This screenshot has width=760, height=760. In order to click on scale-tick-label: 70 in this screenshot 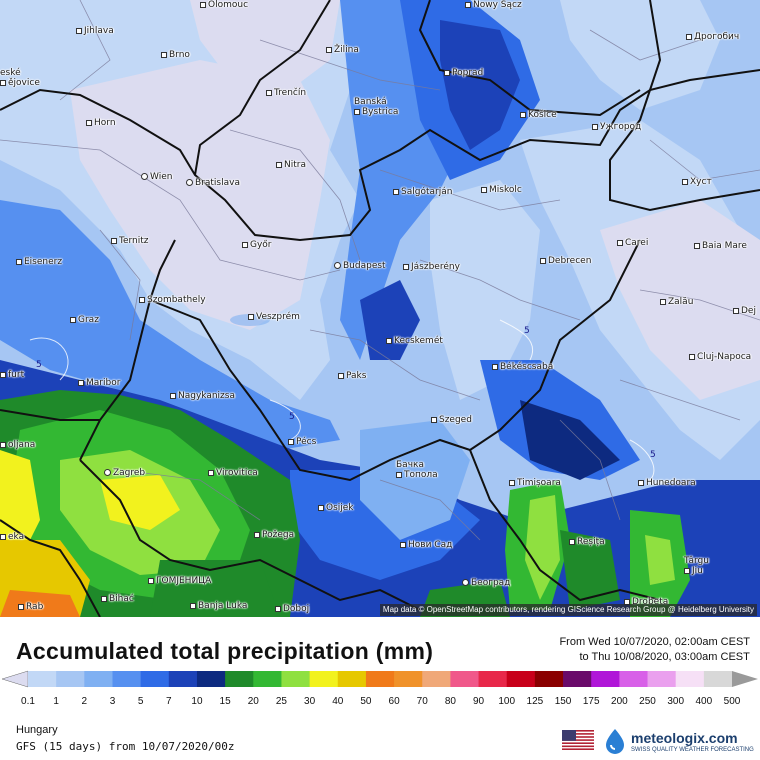, I will do `click(422, 701)`.